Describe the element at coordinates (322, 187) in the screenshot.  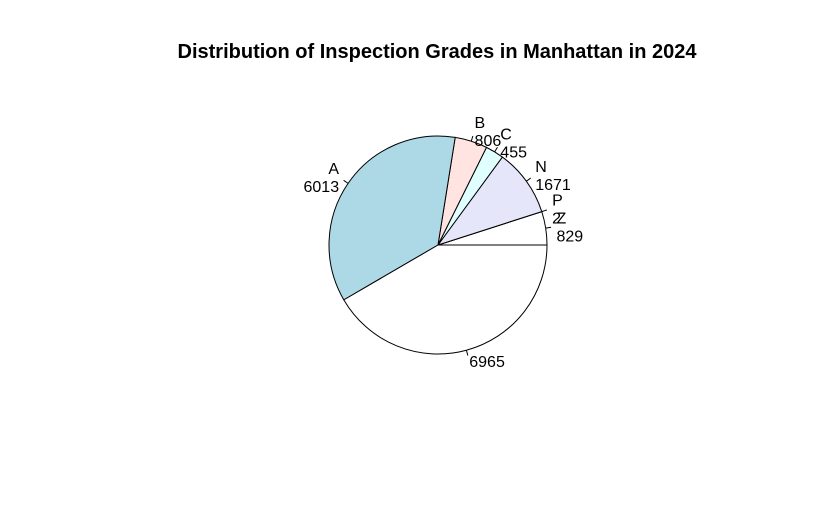
I see `slice-value-5: 6013` at that location.